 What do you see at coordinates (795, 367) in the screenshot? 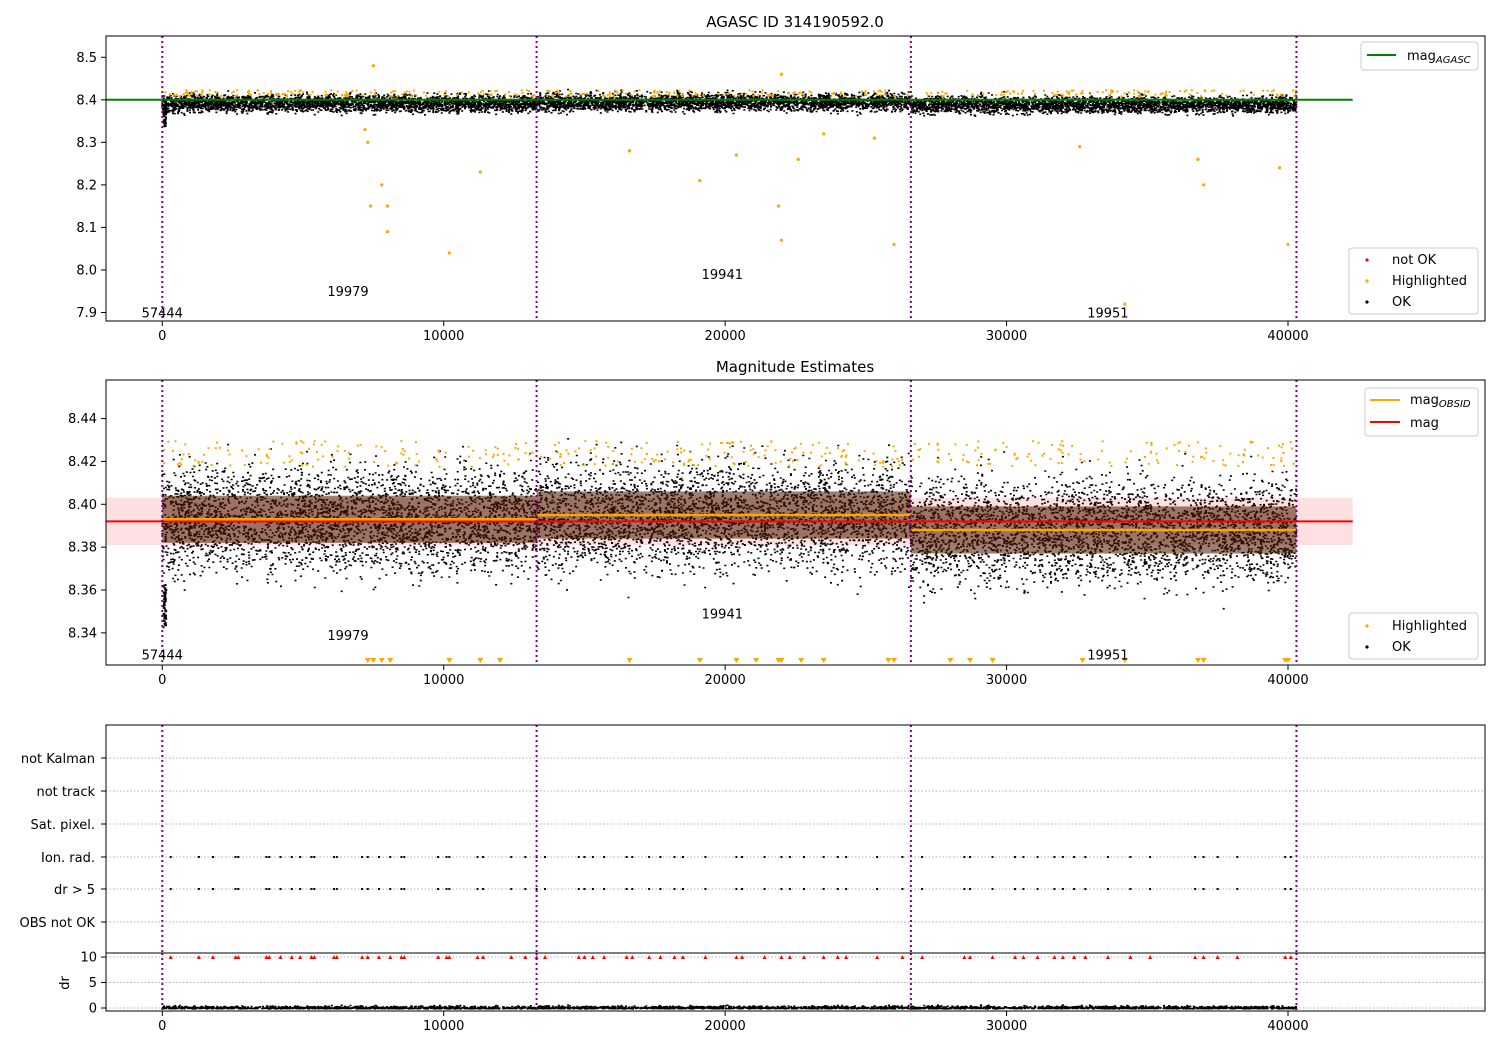
I see `panel2-title: Magnitude Estimates` at bounding box center [795, 367].